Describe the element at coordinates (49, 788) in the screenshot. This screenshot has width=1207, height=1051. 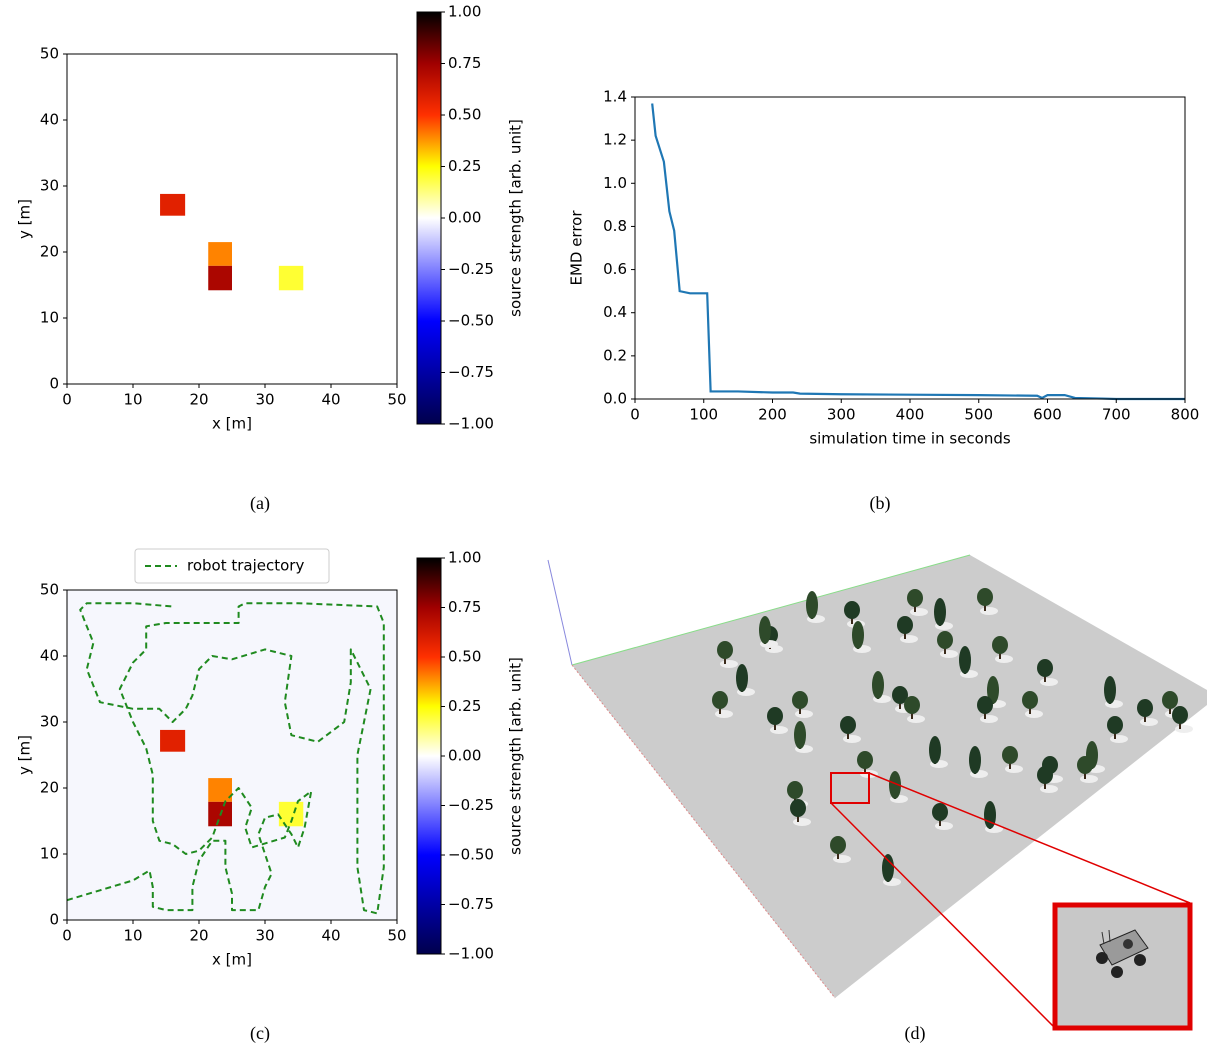
I see `y-tick-label: 20` at that location.